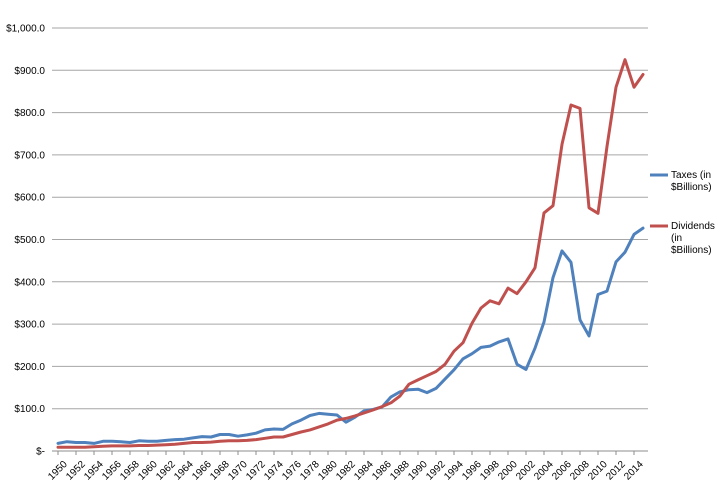 Image resolution: width=720 pixels, height=485 pixels. I want to click on x-tick-label: 1998, so click(490, 471).